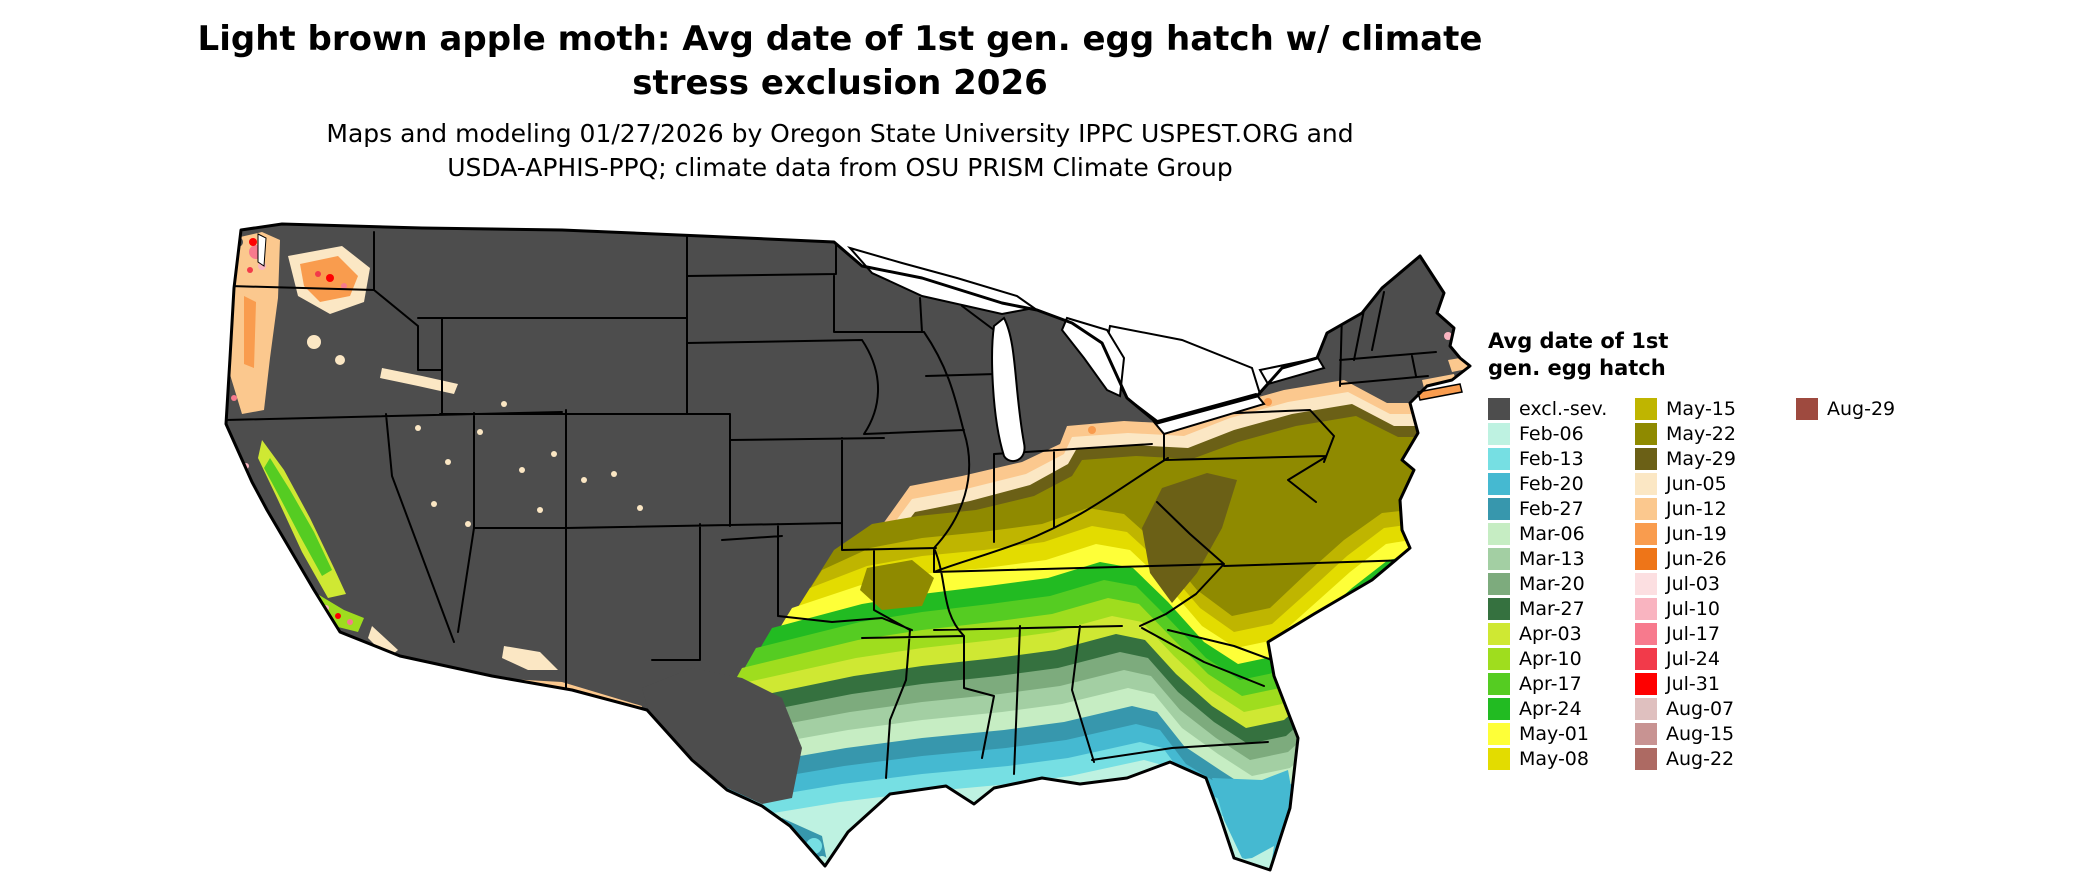 This screenshot has width=2100, height=892. I want to click on lake-michigan, so click(1008, 389).